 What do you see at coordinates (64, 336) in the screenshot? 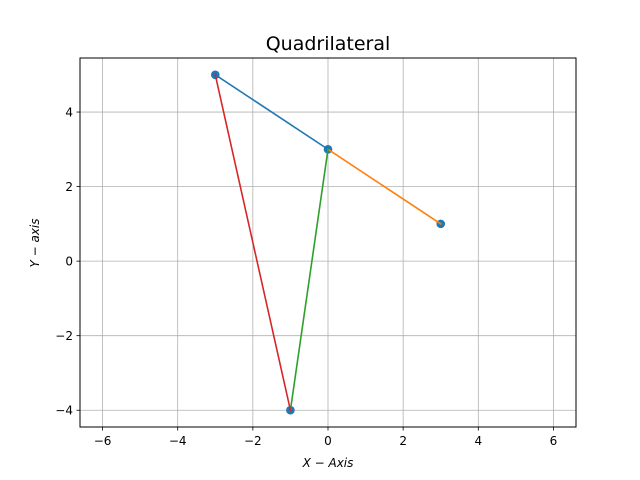
I see `y-tick-label: −2` at bounding box center [64, 336].